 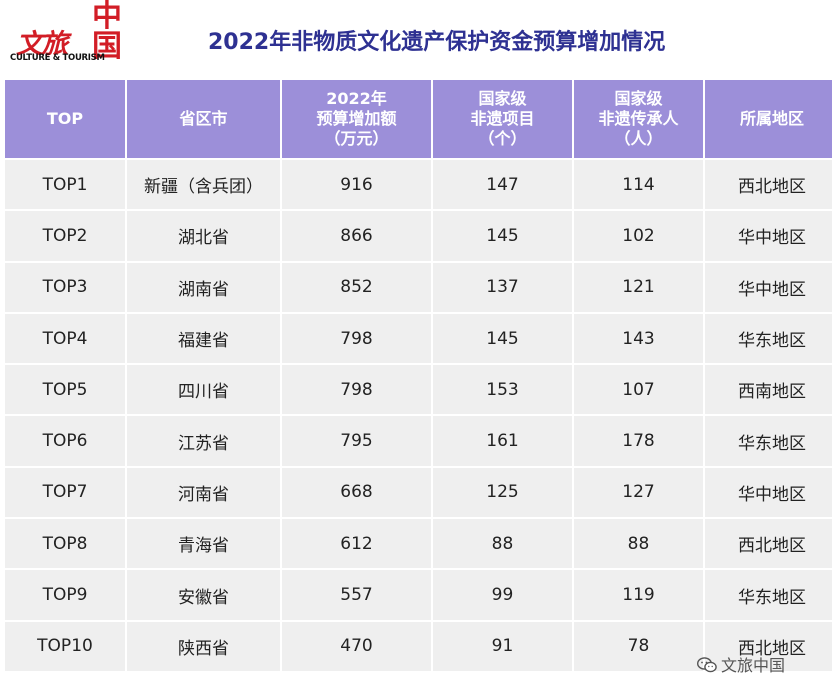 What do you see at coordinates (203, 390) in the screenshot?
I see `table-cell: 四川省` at bounding box center [203, 390].